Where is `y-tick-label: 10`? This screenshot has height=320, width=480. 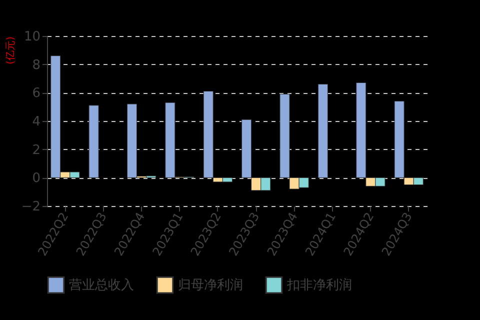
y-tick-label: 10 is located at coordinates (32, 37).